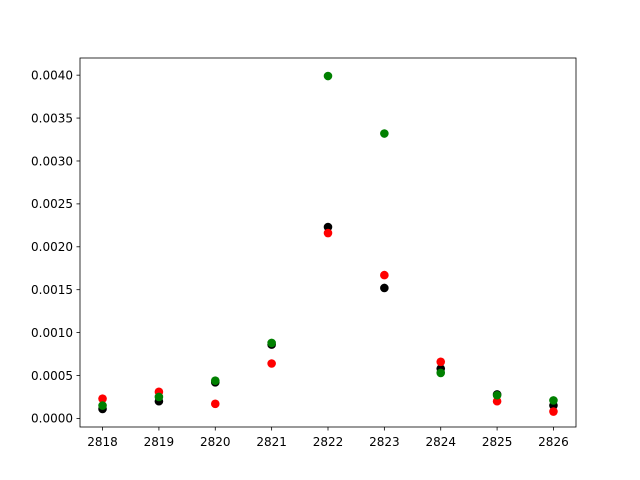 This screenshot has height=480, width=640. What do you see at coordinates (52, 333) in the screenshot?
I see `y-tick-label: 0.0010` at bounding box center [52, 333].